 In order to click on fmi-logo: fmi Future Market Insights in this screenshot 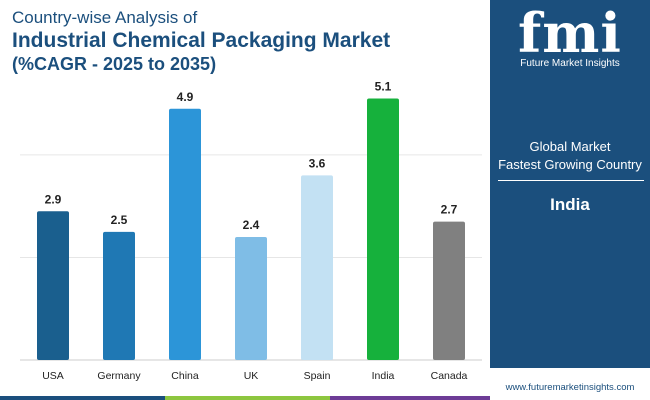, I will do `click(570, 41)`.